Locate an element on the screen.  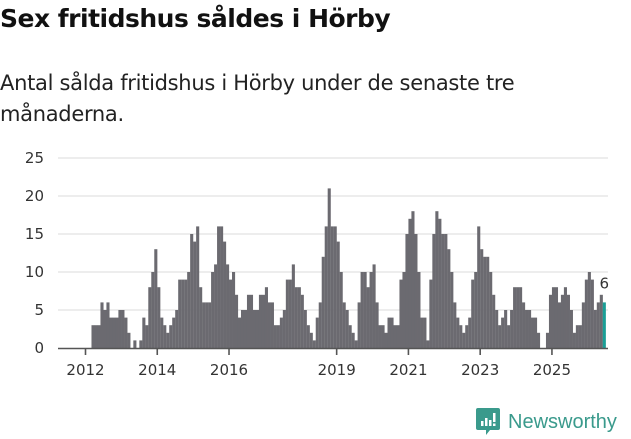
x-tick-label: 2021 is located at coordinates (408, 370).